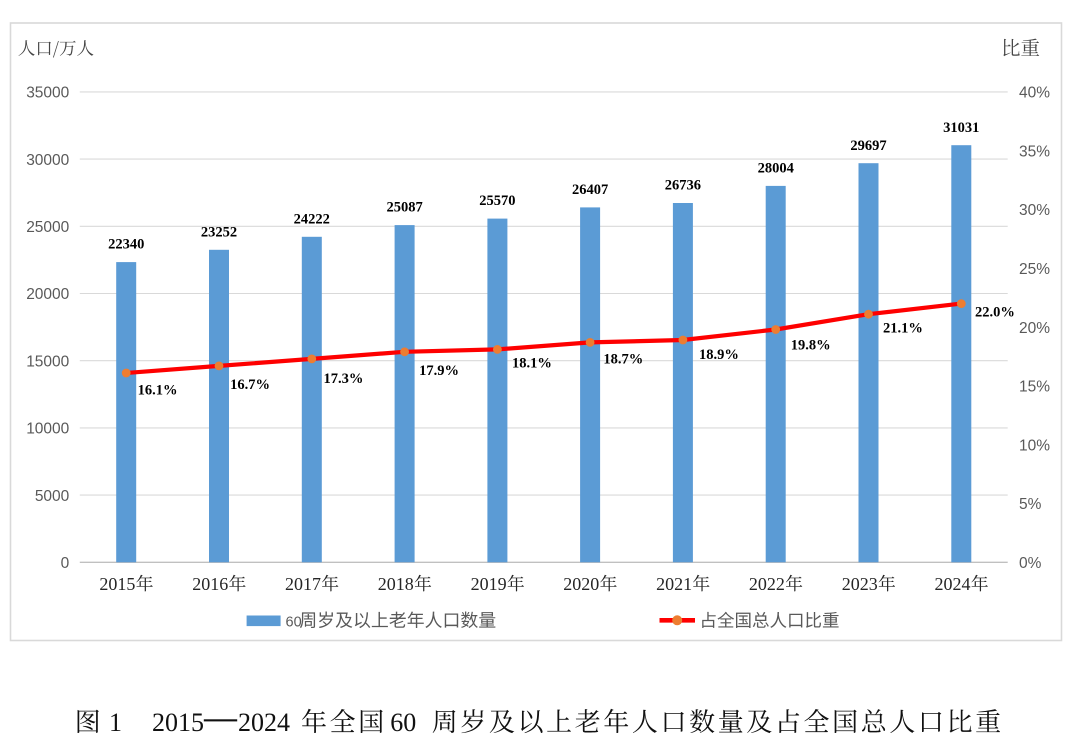  What do you see at coordinates (961, 128) in the screenshot?
I see `svg-text: 31031` at bounding box center [961, 128].